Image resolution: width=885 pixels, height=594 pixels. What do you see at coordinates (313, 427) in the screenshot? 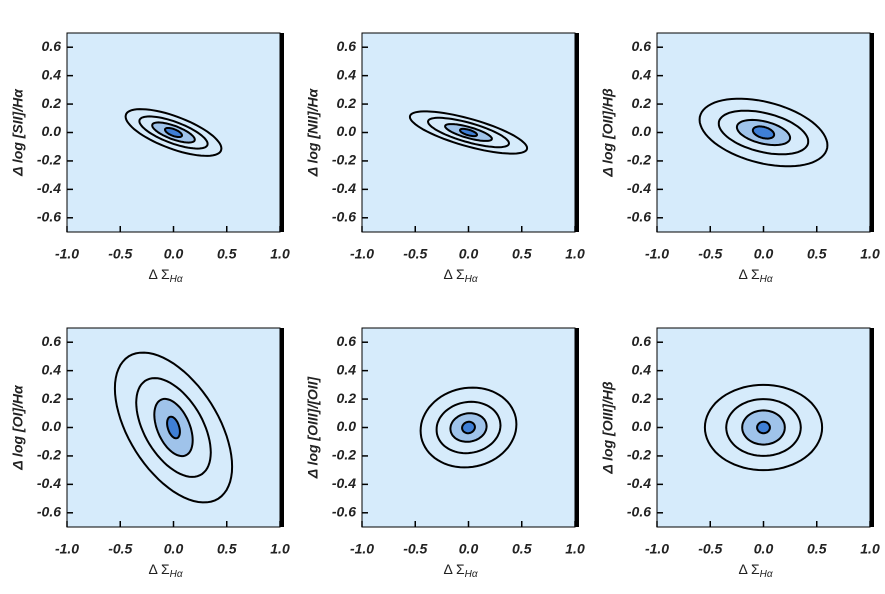
I see `y-axis-label: Δ log [OIII]/[OII]` at bounding box center [313, 427].